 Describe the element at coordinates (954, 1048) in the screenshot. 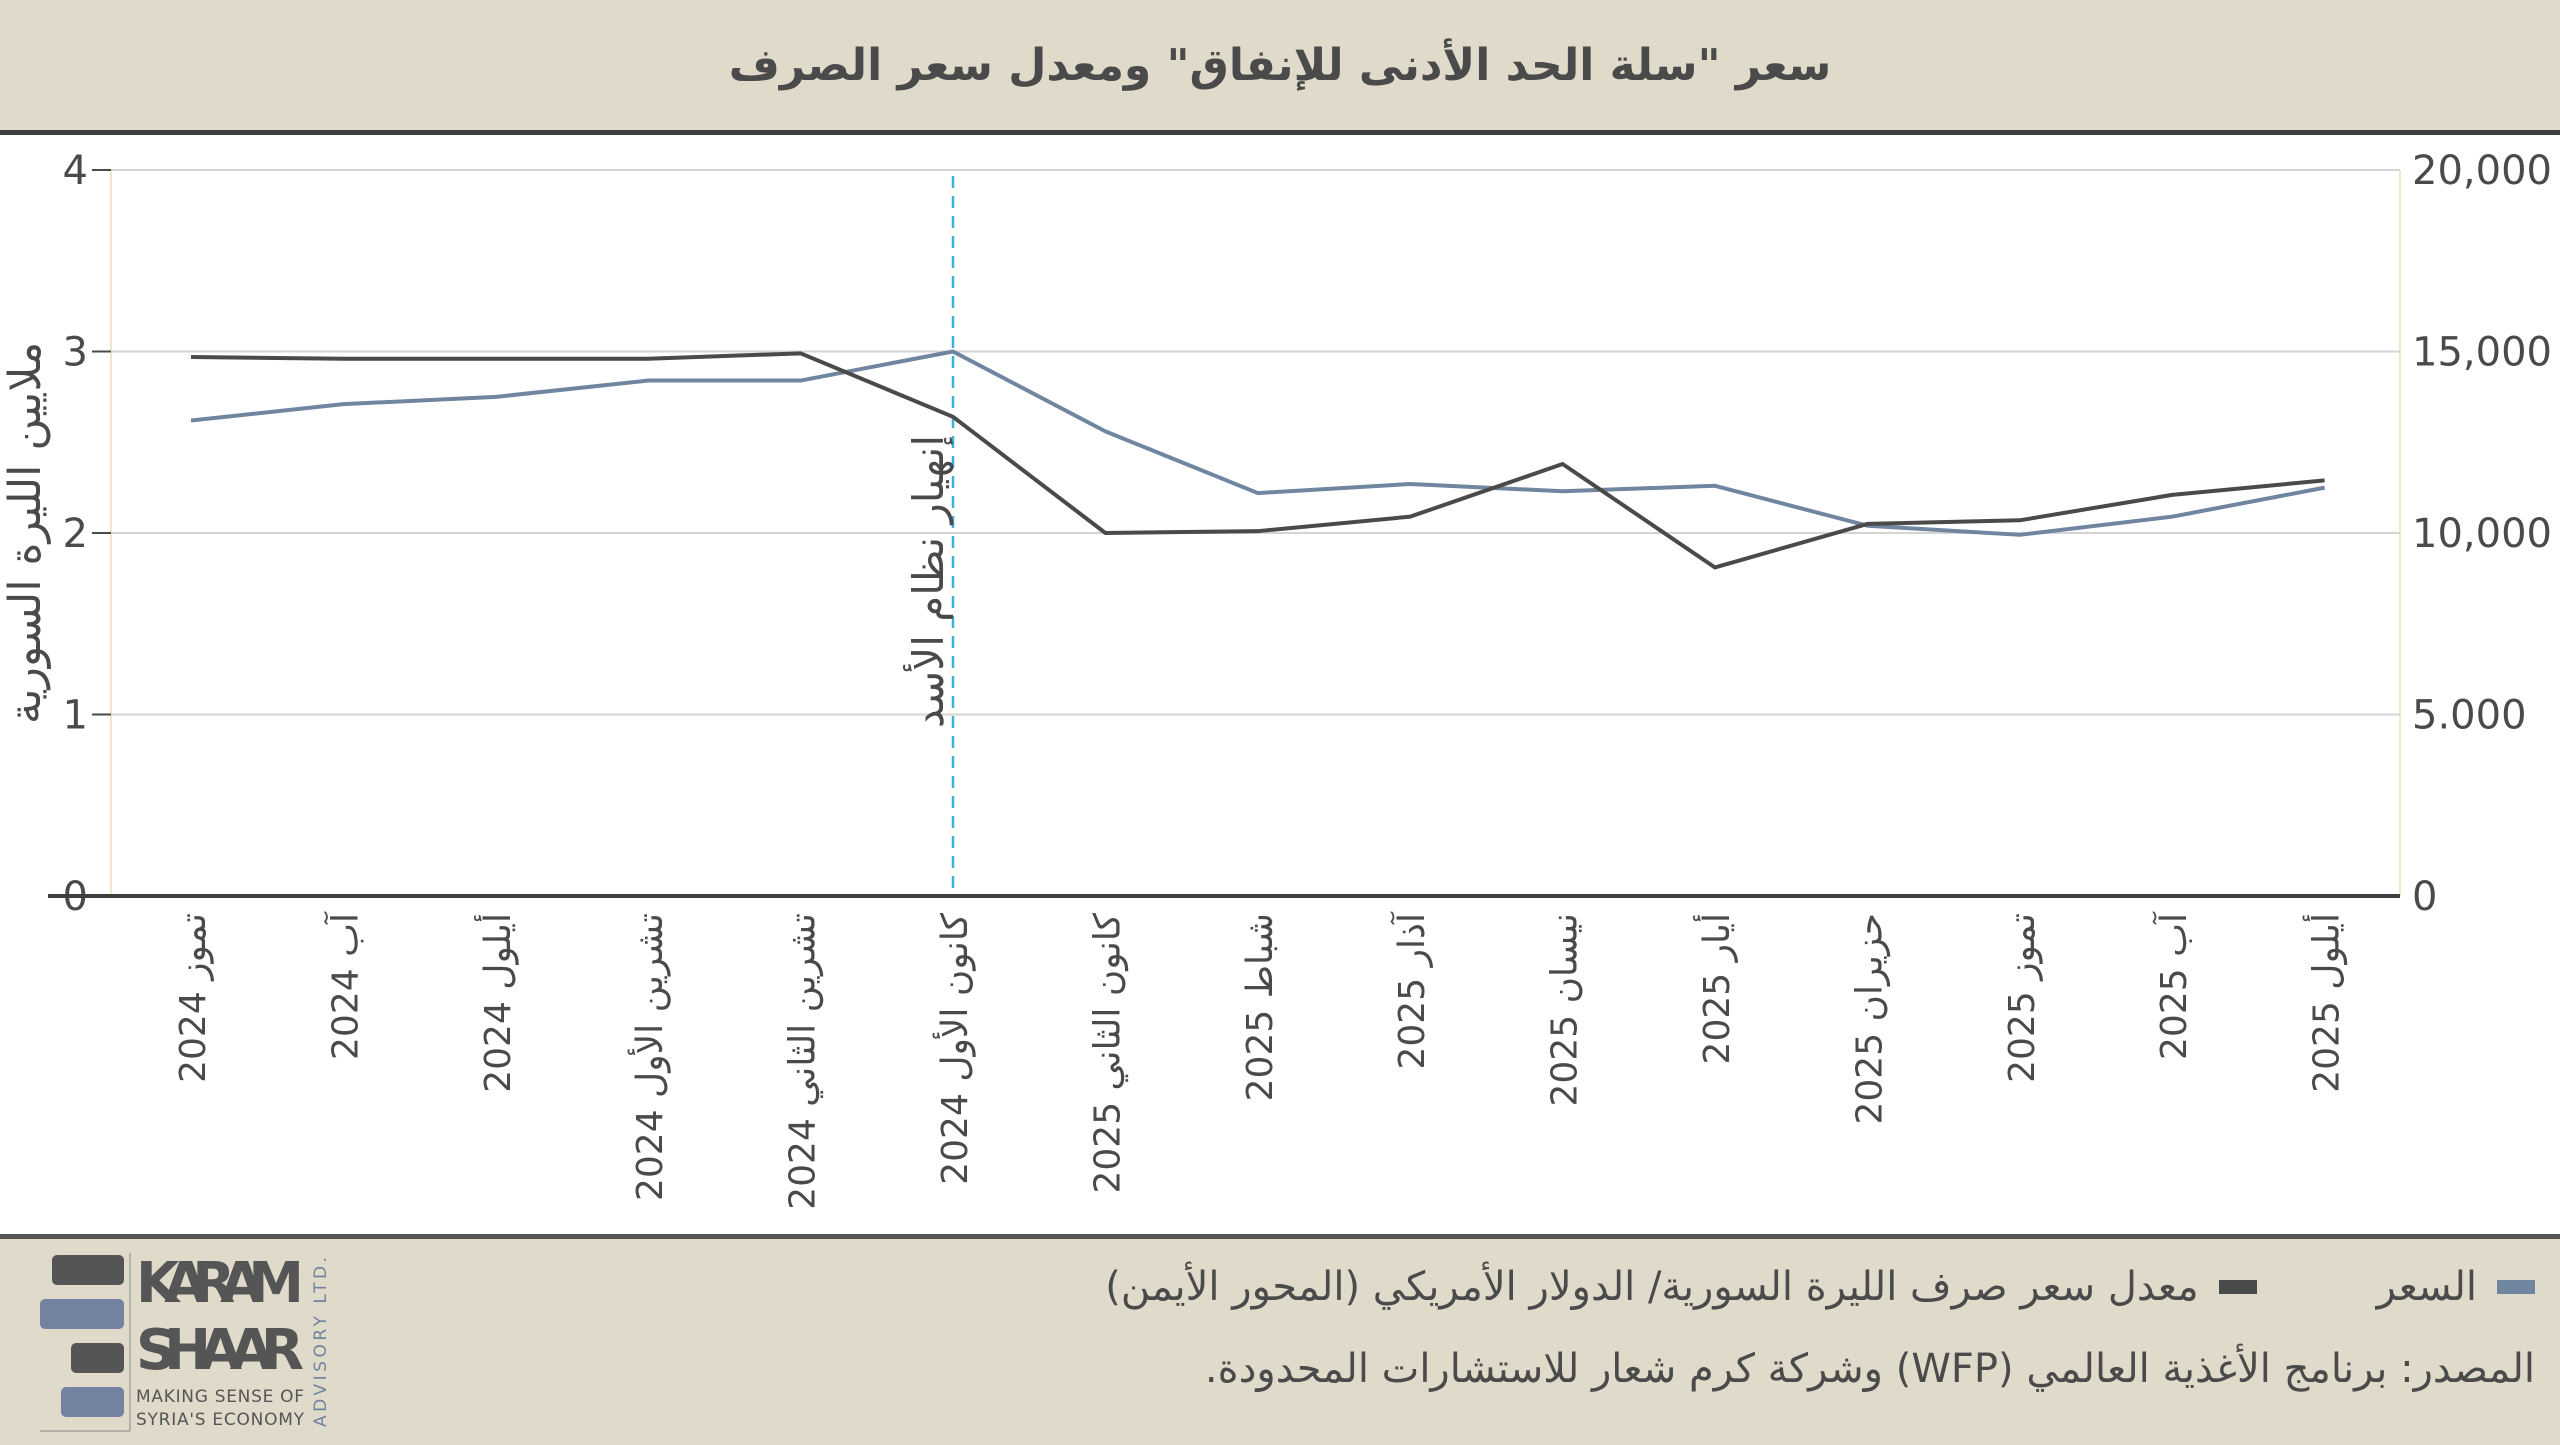

I see `x-tick-label: كانون الأول 2024` at that location.